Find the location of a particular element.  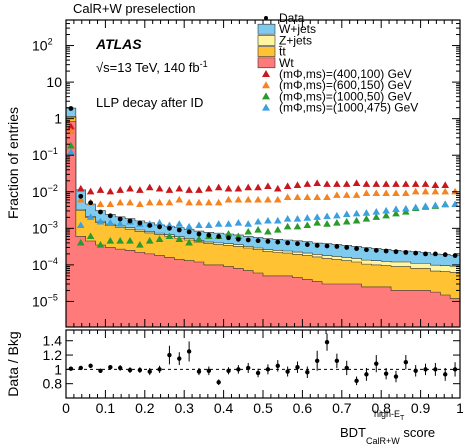

legend-item: (mΦ,ms)=(1000,50) GeV is located at coordinates (337, 96).